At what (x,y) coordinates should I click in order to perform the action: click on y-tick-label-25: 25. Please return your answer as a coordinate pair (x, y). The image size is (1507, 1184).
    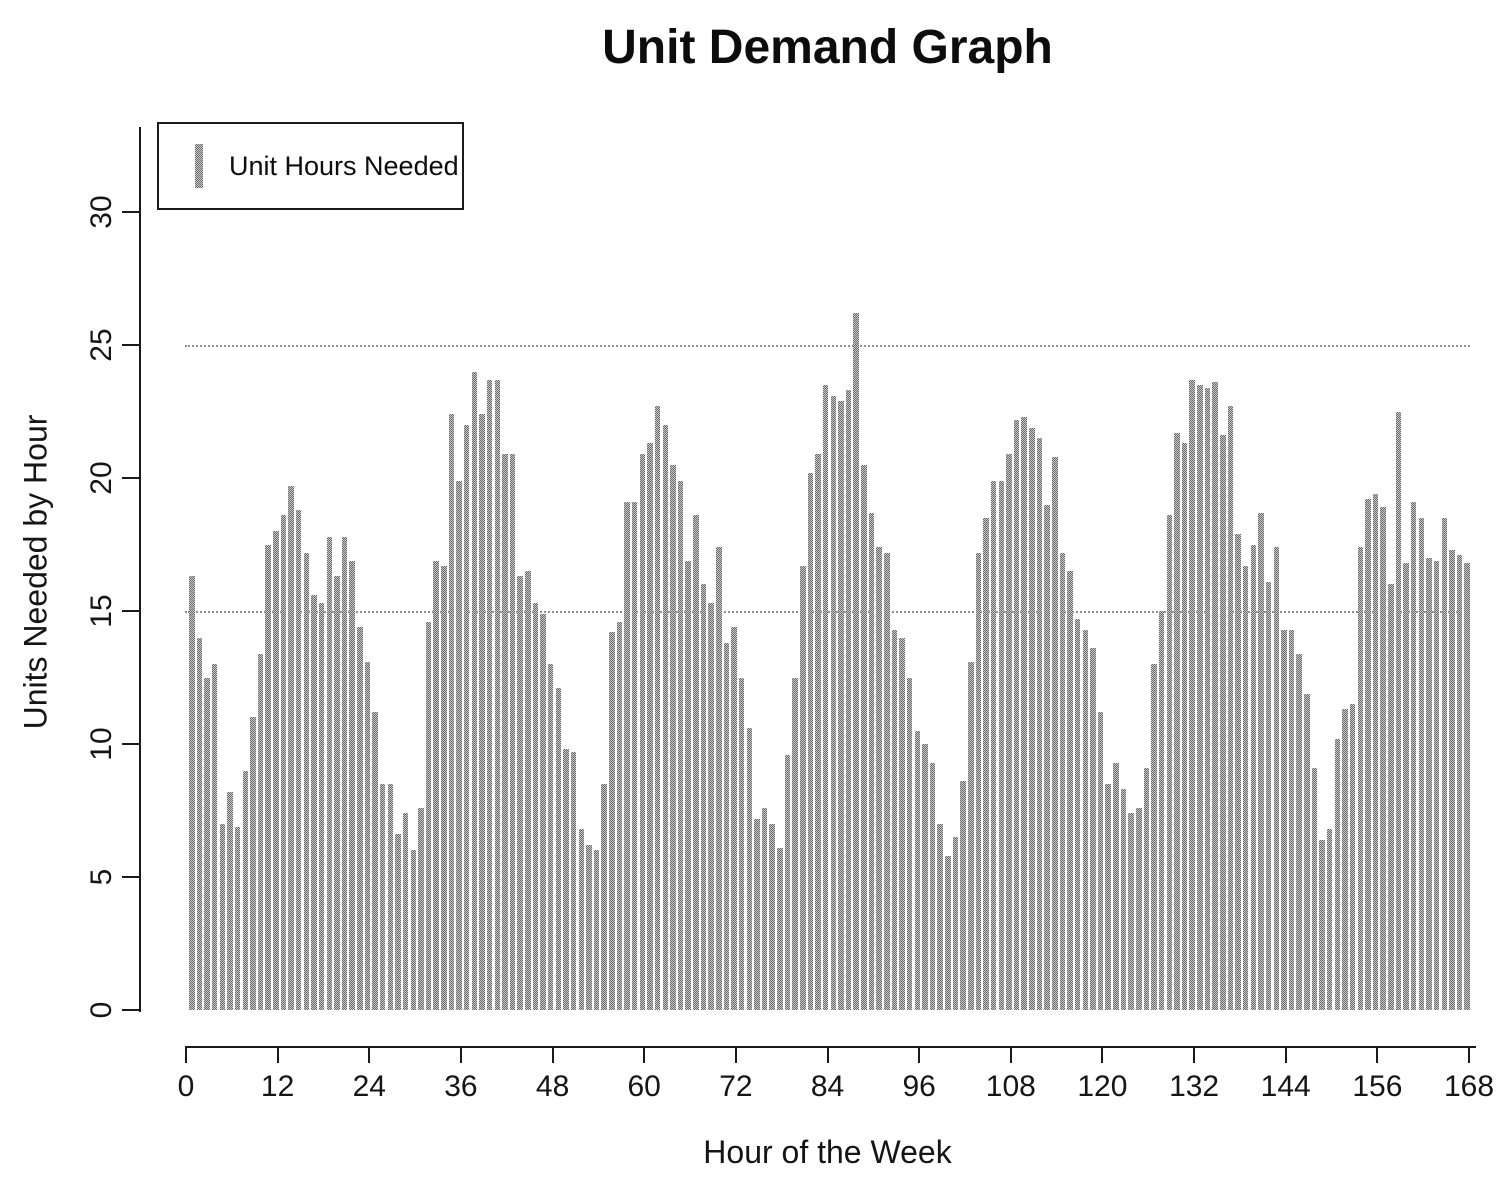
    Looking at the image, I should click on (101, 345).